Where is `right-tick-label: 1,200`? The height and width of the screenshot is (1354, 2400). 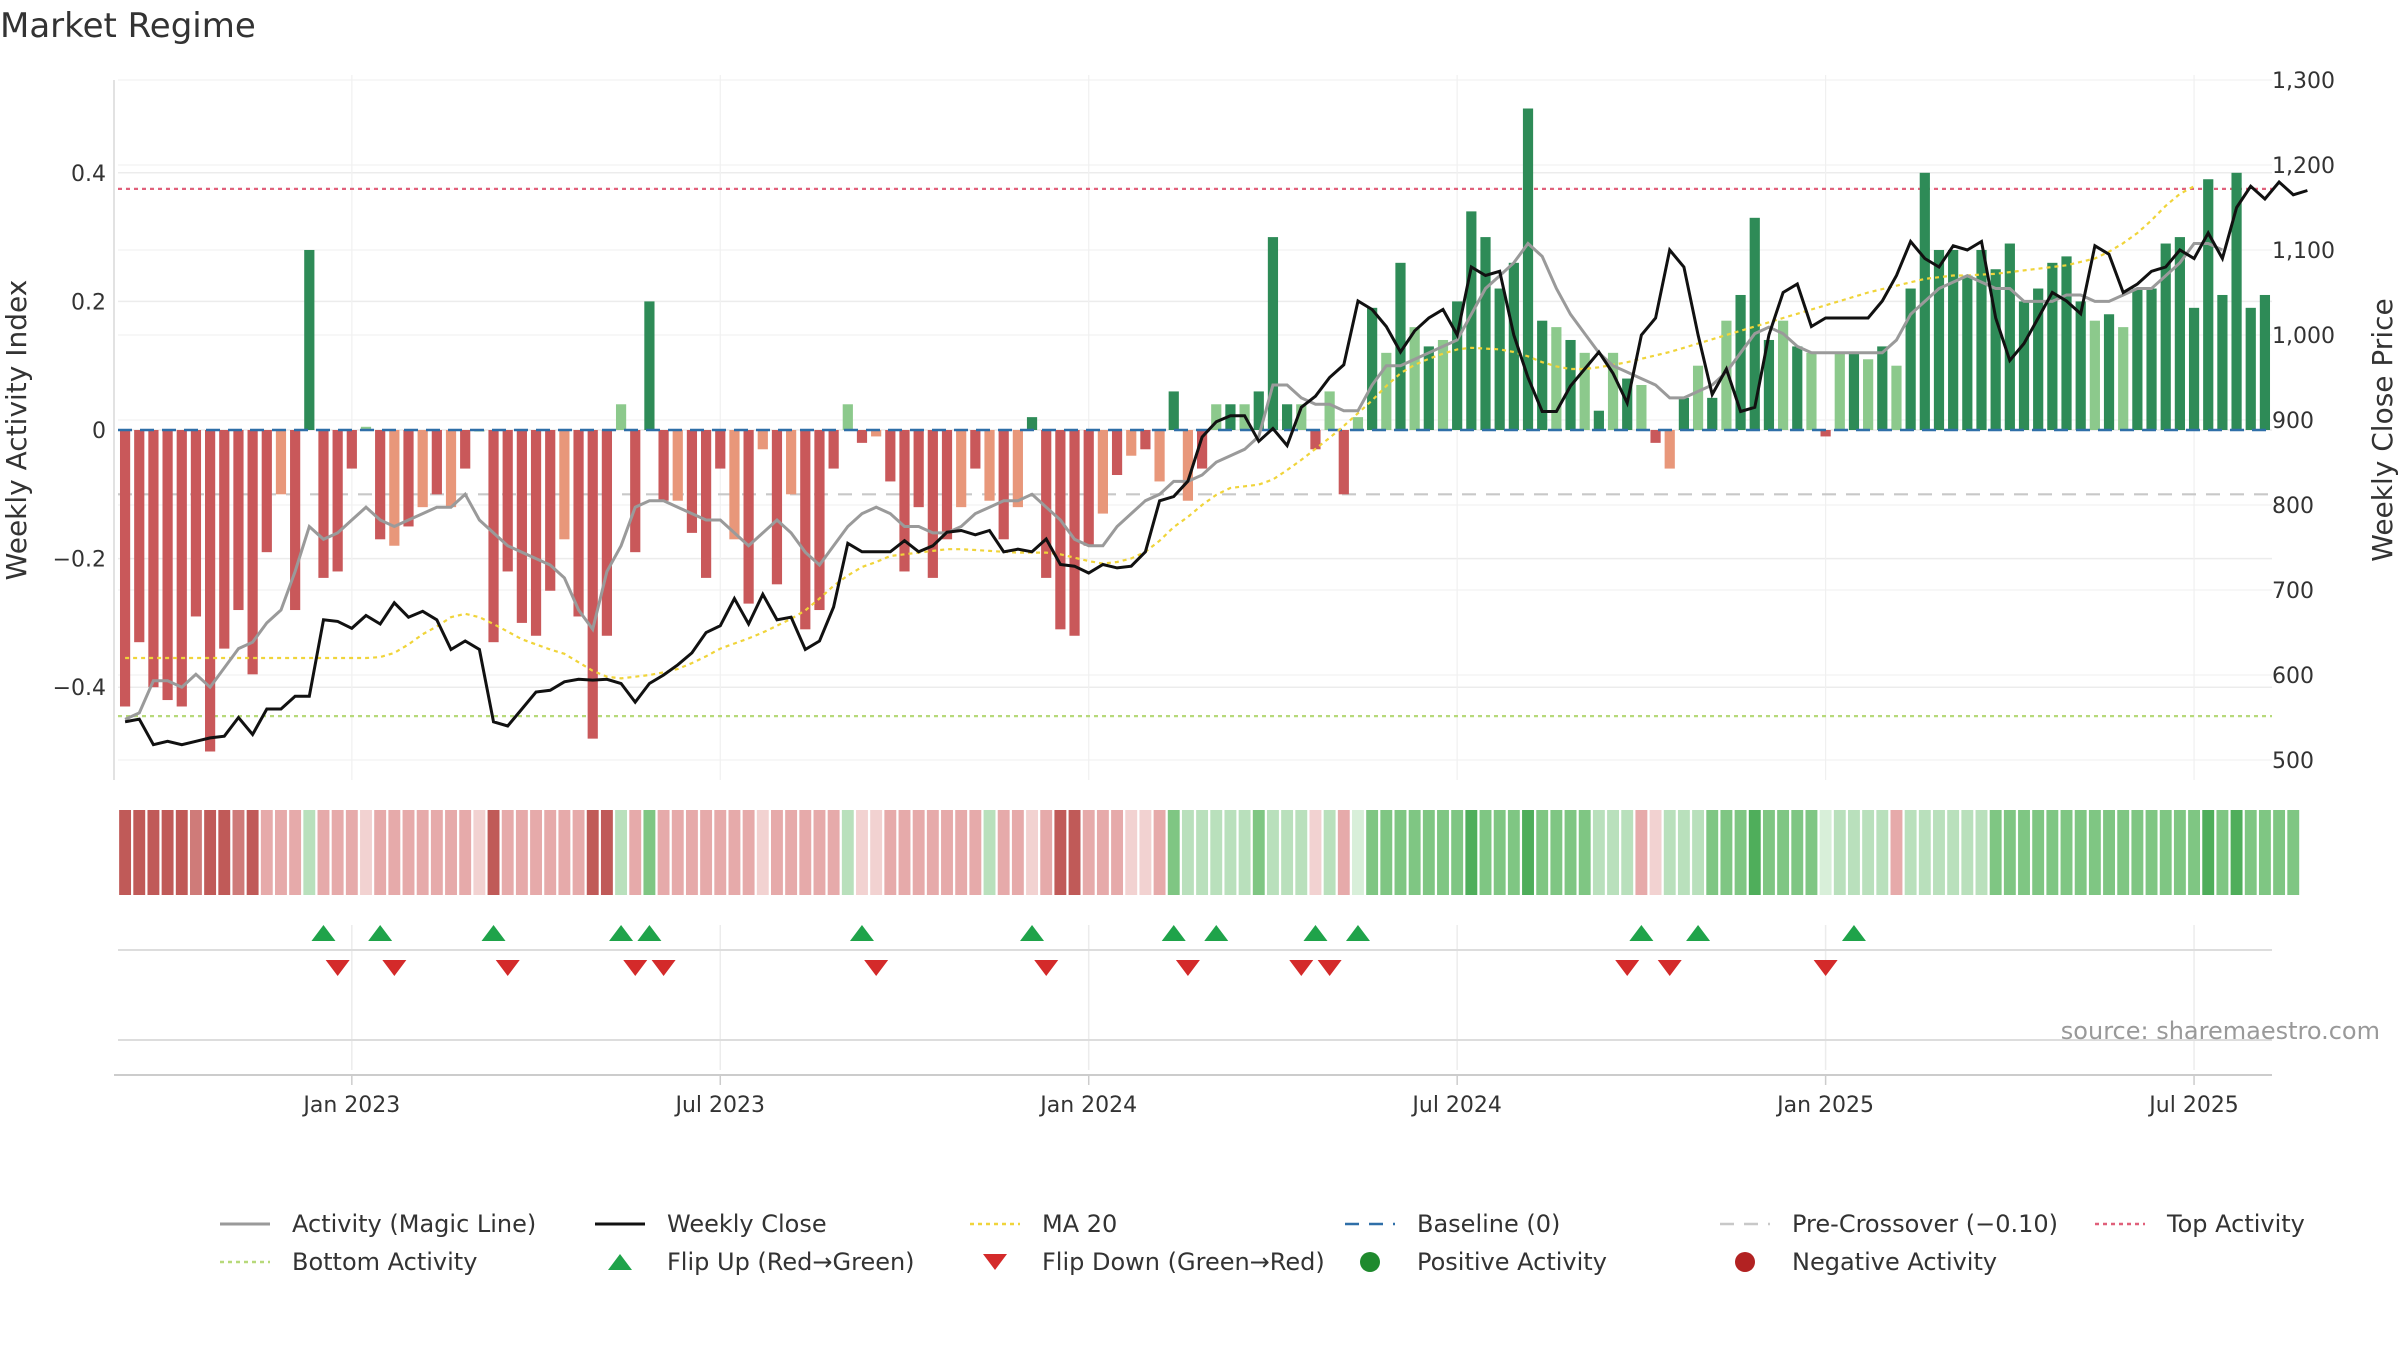 right-tick-label: 1,200 is located at coordinates (2303, 166).